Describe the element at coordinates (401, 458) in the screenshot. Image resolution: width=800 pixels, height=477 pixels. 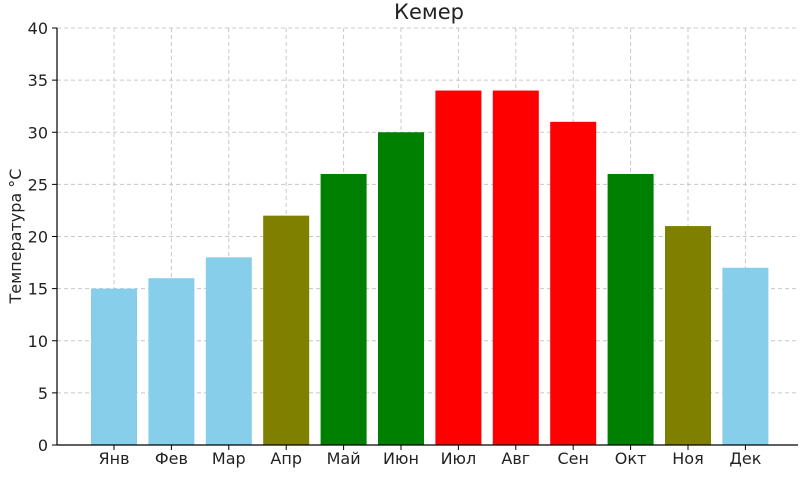
I see `x-tick-label: Июн` at that location.